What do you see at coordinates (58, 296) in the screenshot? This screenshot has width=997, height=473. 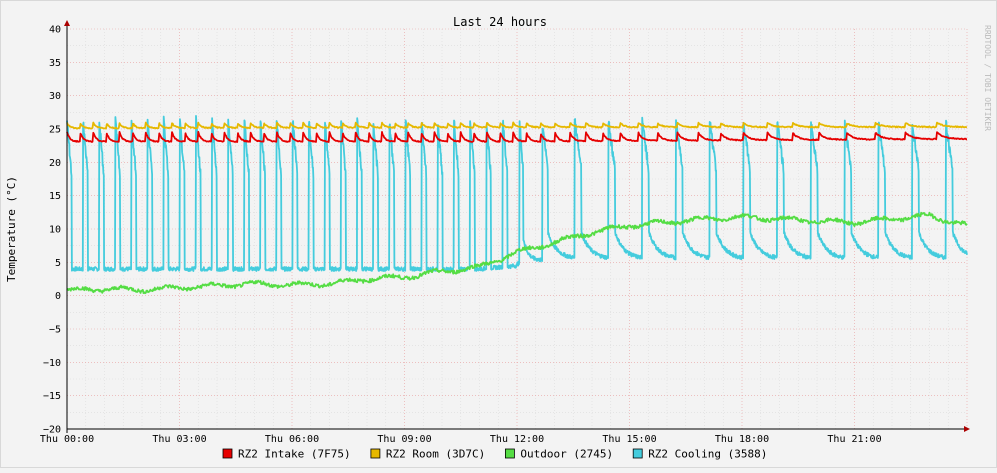 I see `y-tick-label: 0` at bounding box center [58, 296].